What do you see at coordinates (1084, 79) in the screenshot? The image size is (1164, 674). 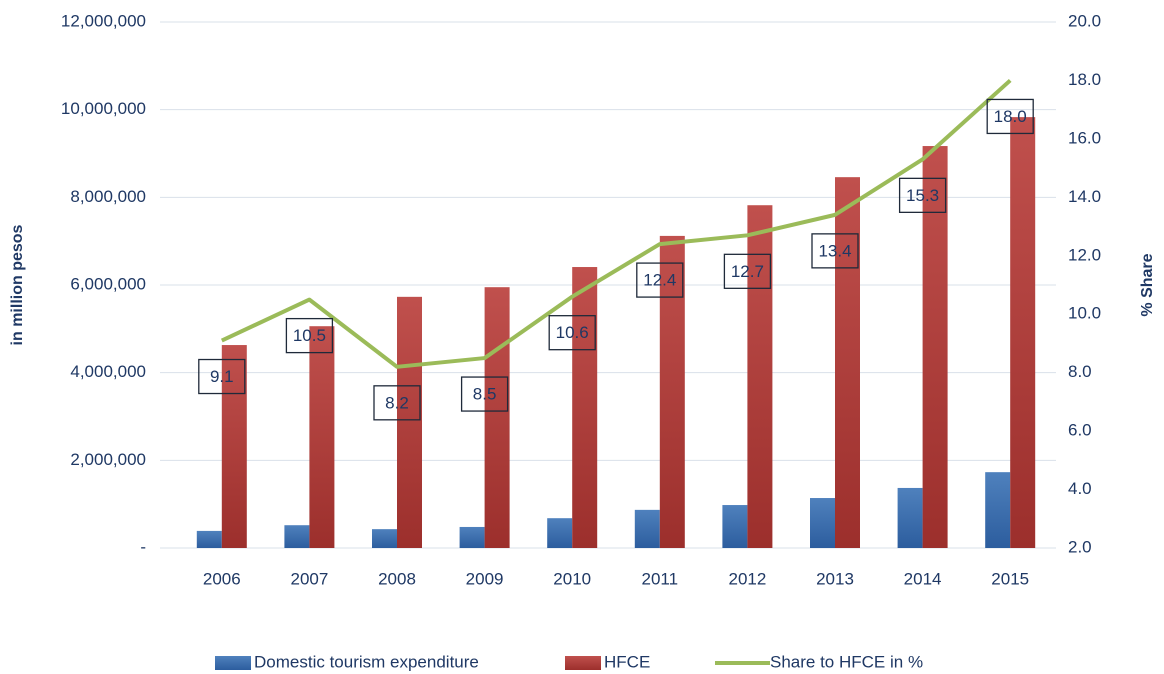 I see `y2-tick-label: 18.0` at bounding box center [1084, 79].